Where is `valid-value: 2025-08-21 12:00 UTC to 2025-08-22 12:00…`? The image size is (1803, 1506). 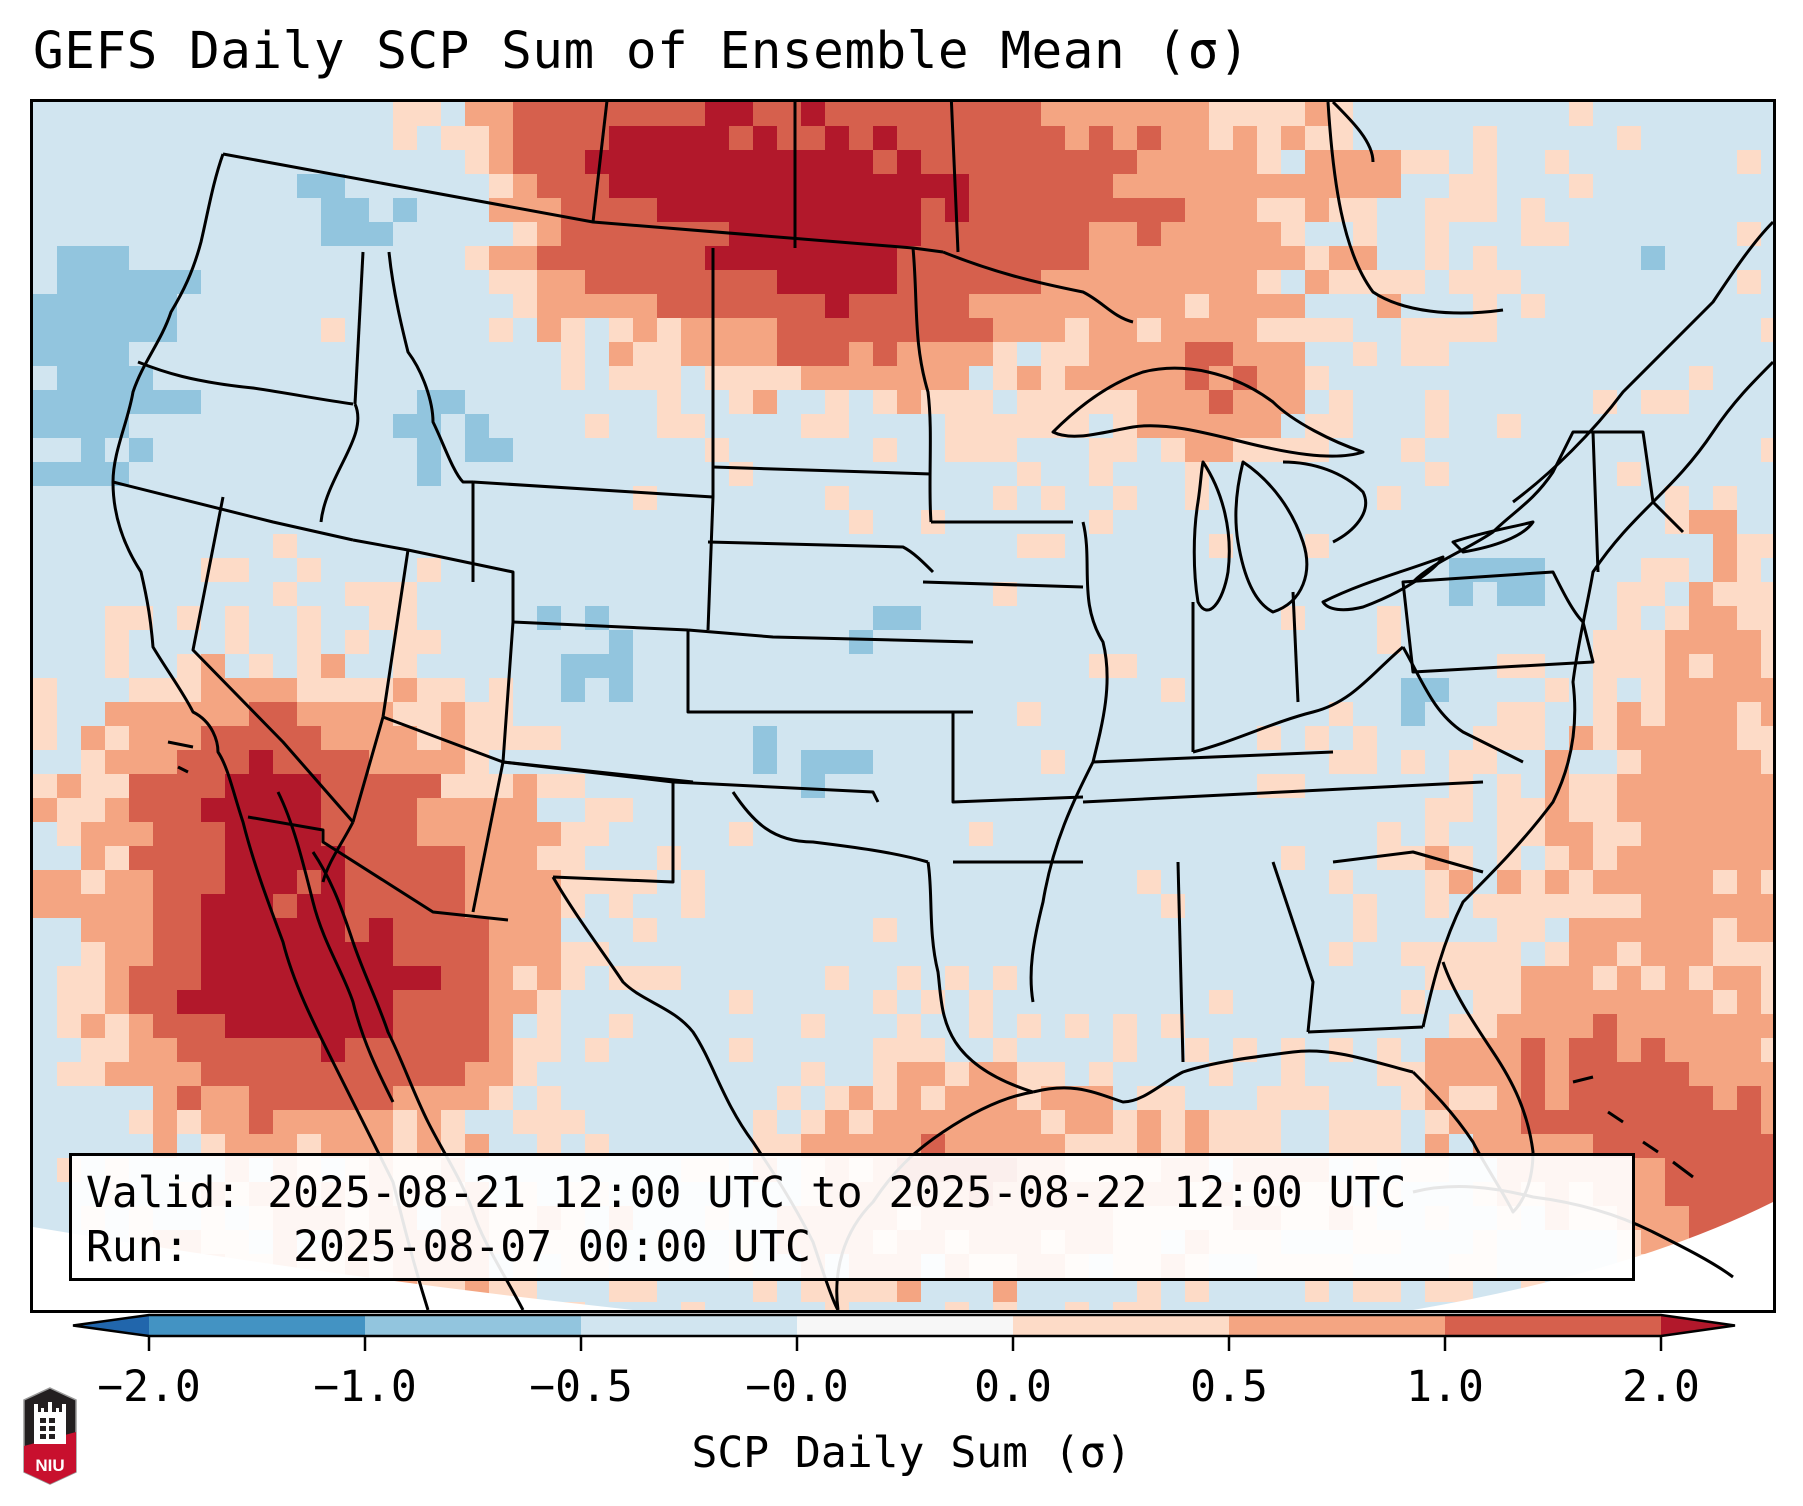 valid-value: 2025-08-21 12:00 UTC to 2025-08-22 12:00… is located at coordinates (837, 1193).